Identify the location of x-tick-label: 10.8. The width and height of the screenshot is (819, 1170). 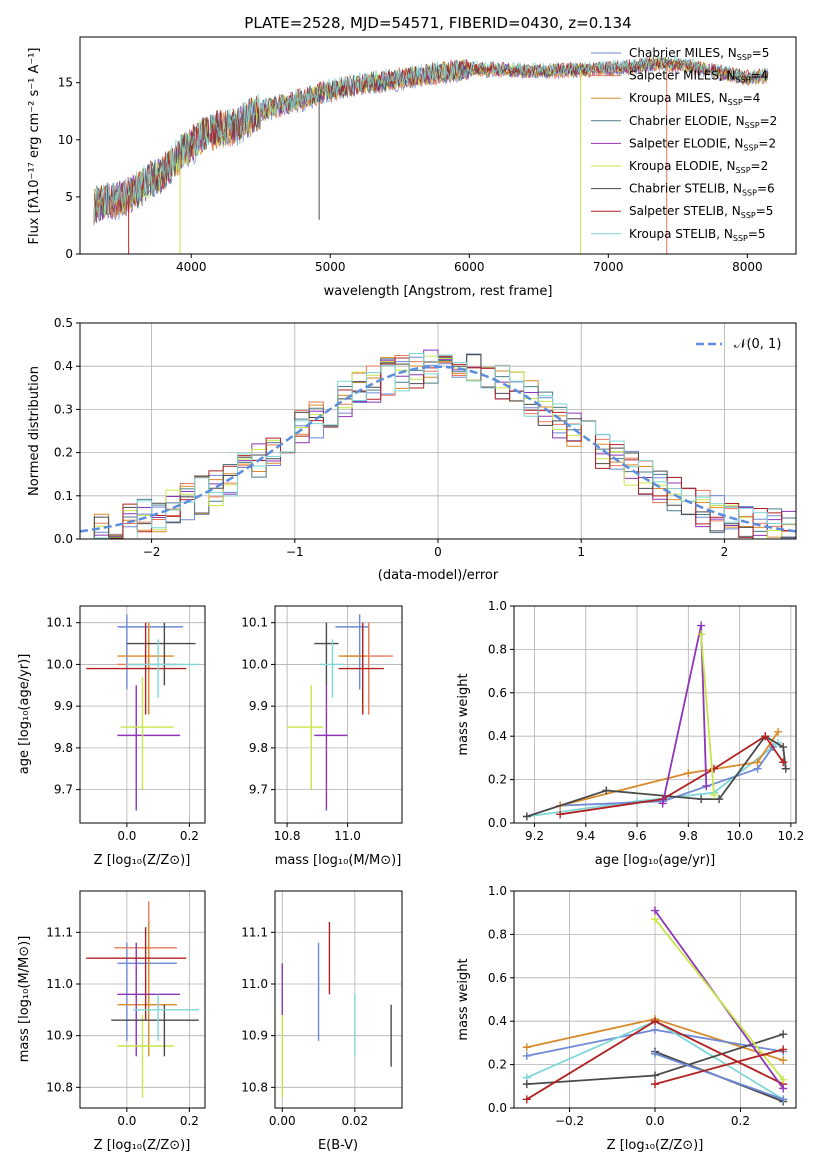
(287, 836).